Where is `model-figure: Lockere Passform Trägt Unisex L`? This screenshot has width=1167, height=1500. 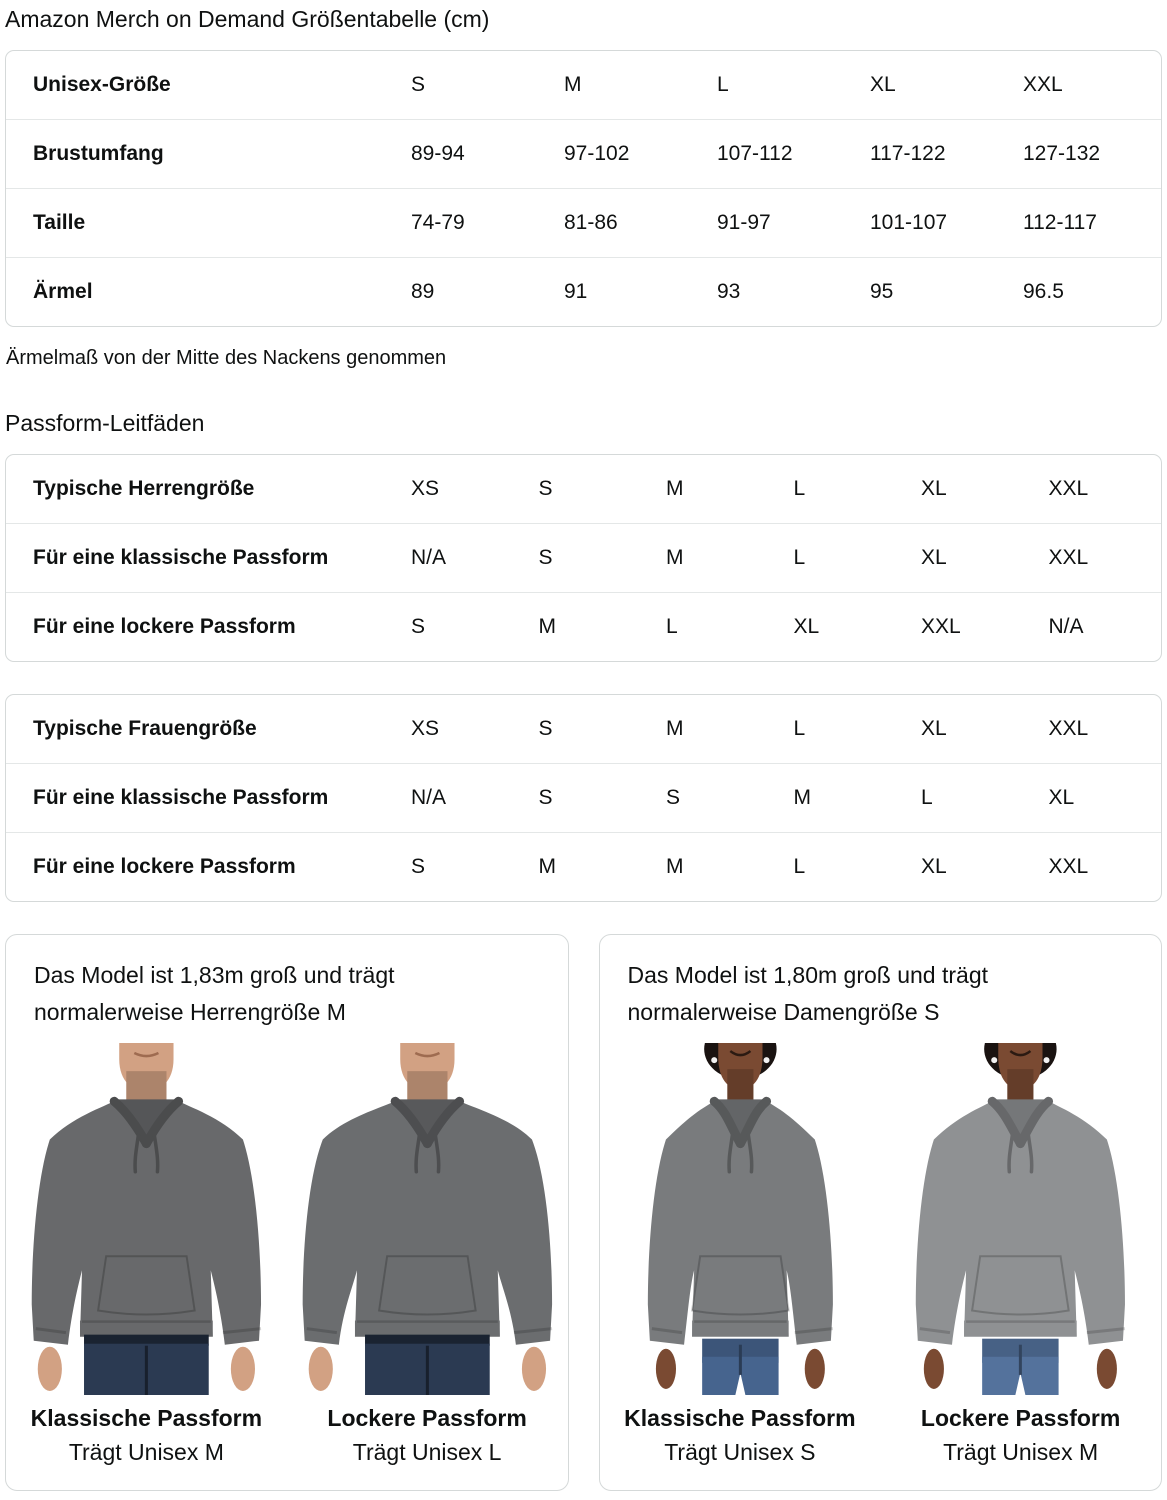 model-figure: Lockere Passform Trägt Unisex L is located at coordinates (427, 1254).